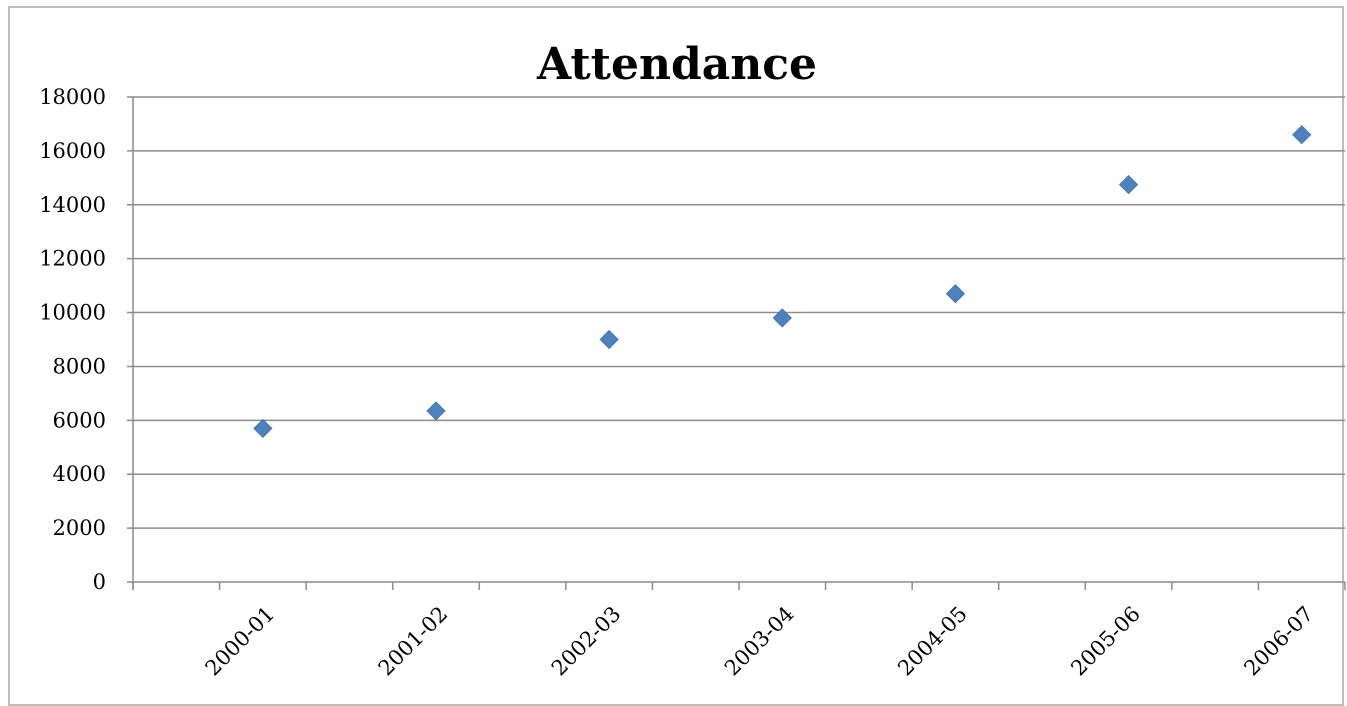 The image size is (1347, 706). Describe the element at coordinates (413, 641) in the screenshot. I see `x-tick-label: 2001-02` at that location.